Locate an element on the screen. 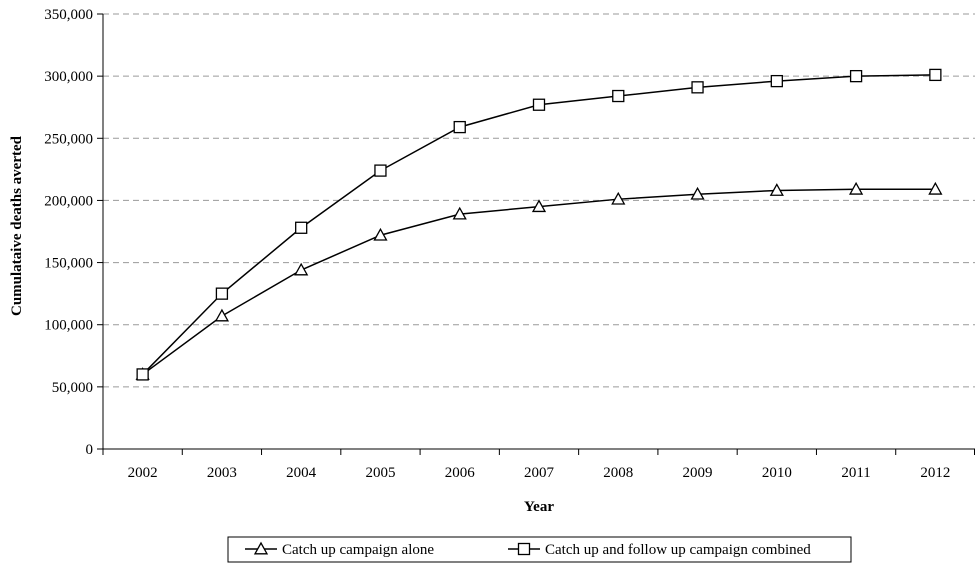  x-tick-label: 2010 is located at coordinates (777, 473).